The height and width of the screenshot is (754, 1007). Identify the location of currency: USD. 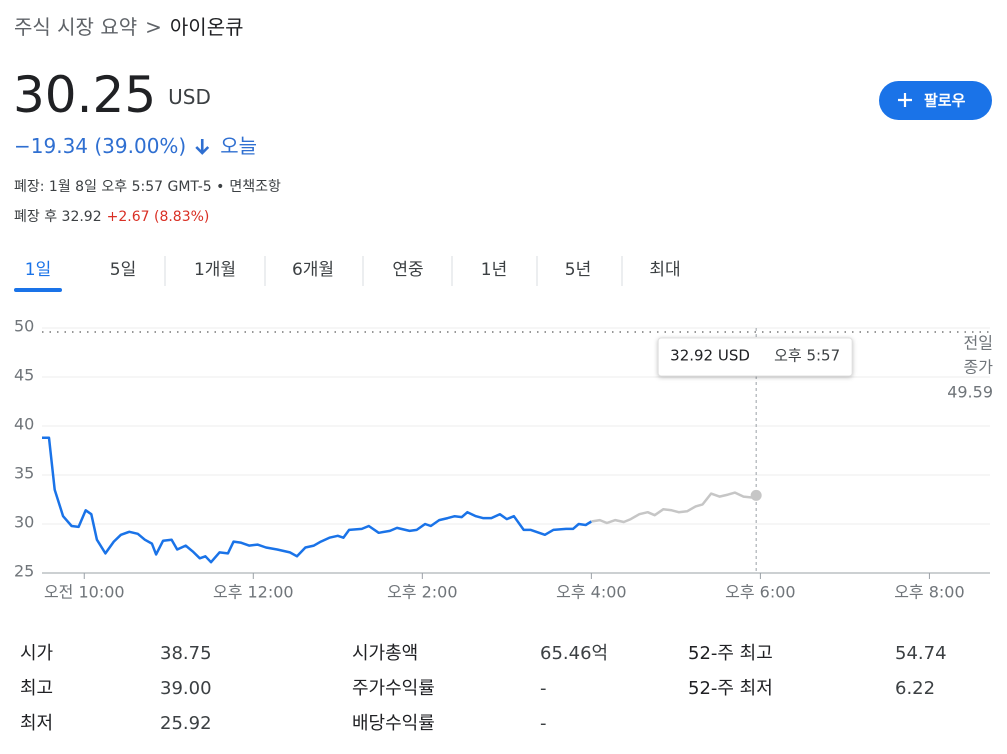
(189, 97).